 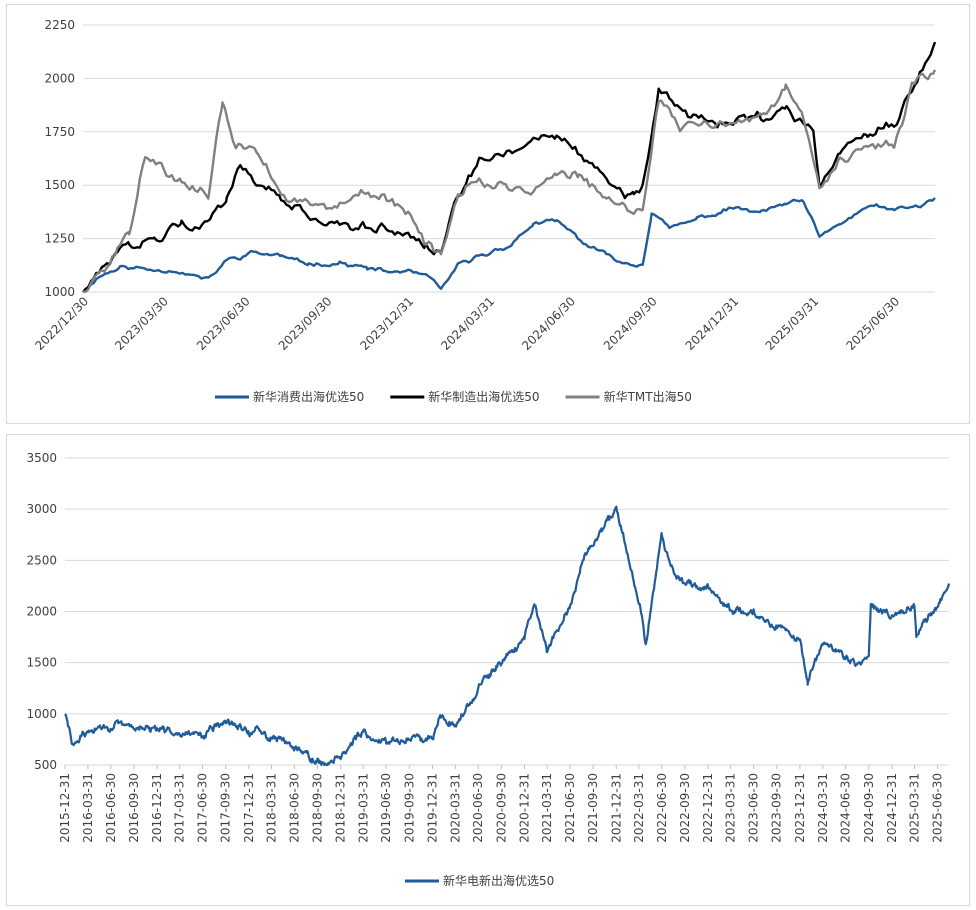 What do you see at coordinates (630, 323) in the screenshot?
I see `x-tick-label: 2024/09/30` at bounding box center [630, 323].